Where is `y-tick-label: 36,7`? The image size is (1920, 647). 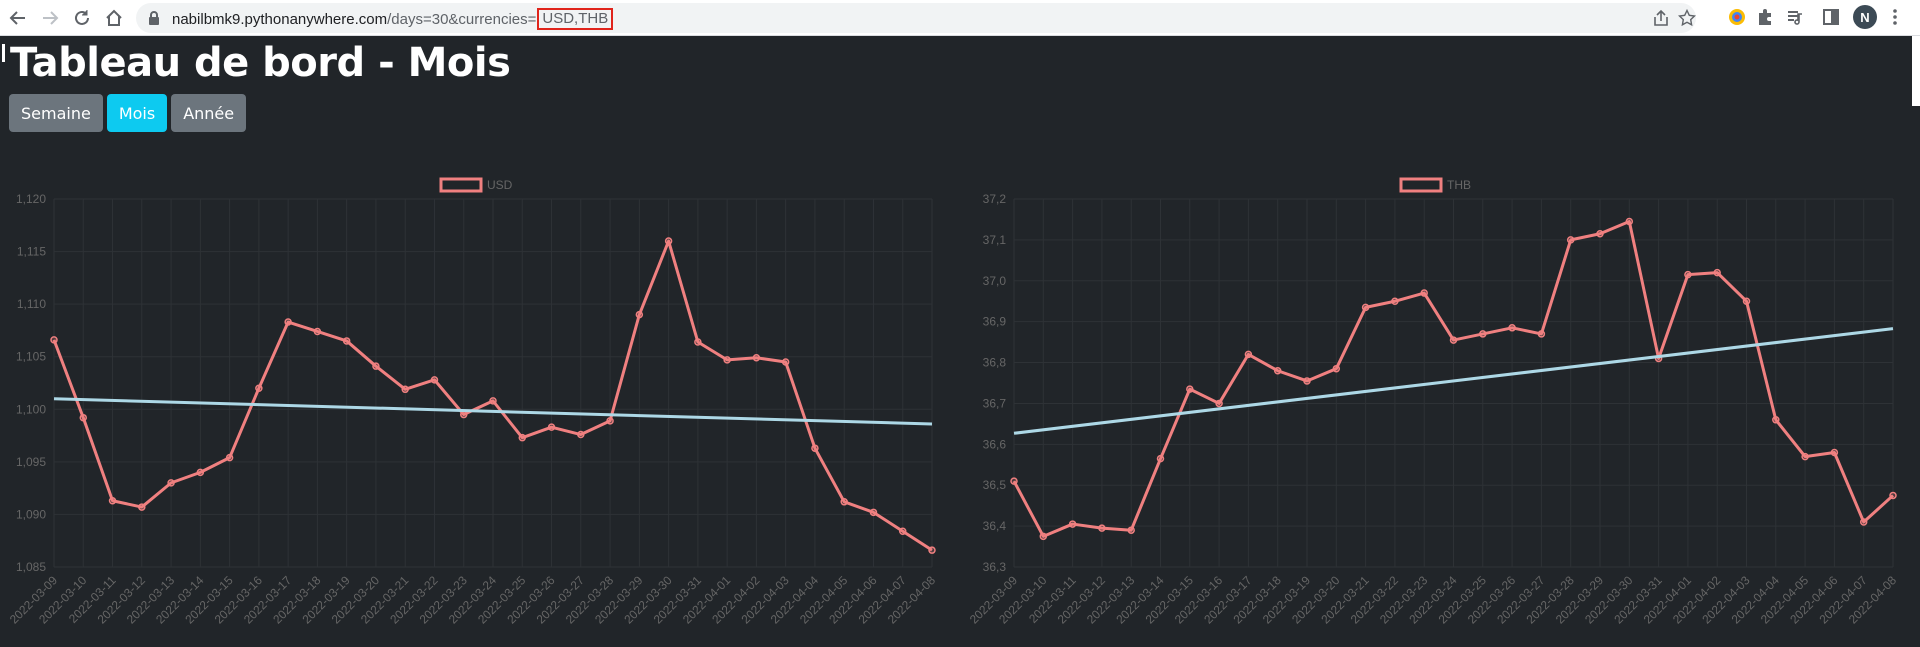 y-tick-label: 36,7 is located at coordinates (995, 403).